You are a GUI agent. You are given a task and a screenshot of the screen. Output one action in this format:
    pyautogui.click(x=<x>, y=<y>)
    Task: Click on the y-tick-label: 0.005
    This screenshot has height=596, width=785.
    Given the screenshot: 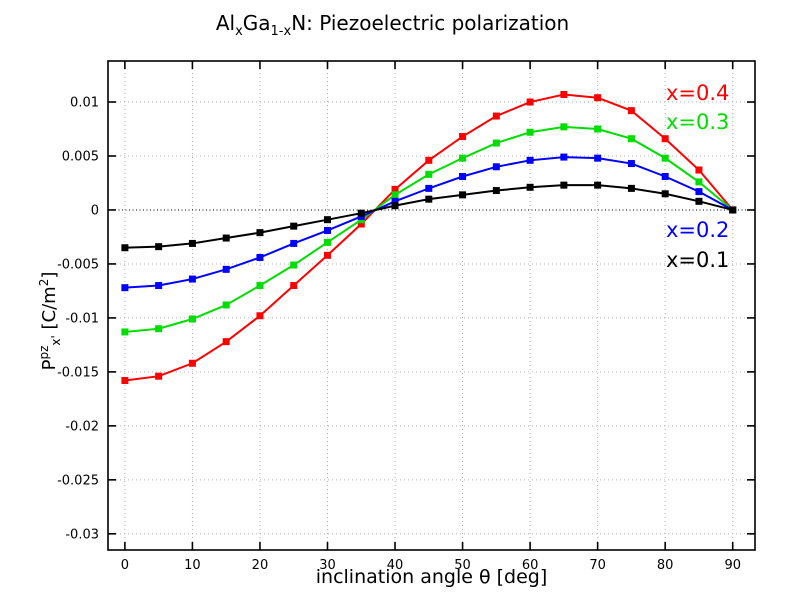 What is the action you would take?
    pyautogui.click(x=80, y=156)
    